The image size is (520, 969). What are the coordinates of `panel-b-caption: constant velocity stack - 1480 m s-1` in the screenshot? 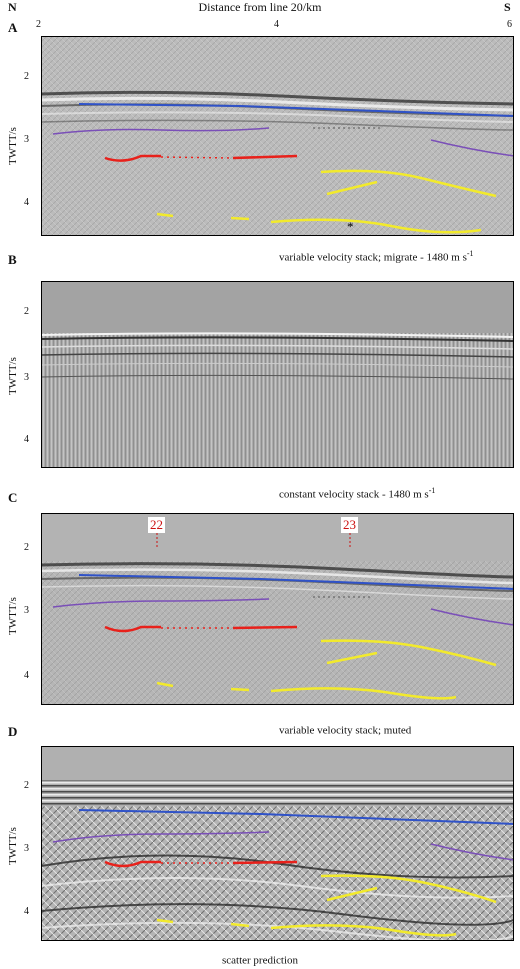 It's located at (357, 493).